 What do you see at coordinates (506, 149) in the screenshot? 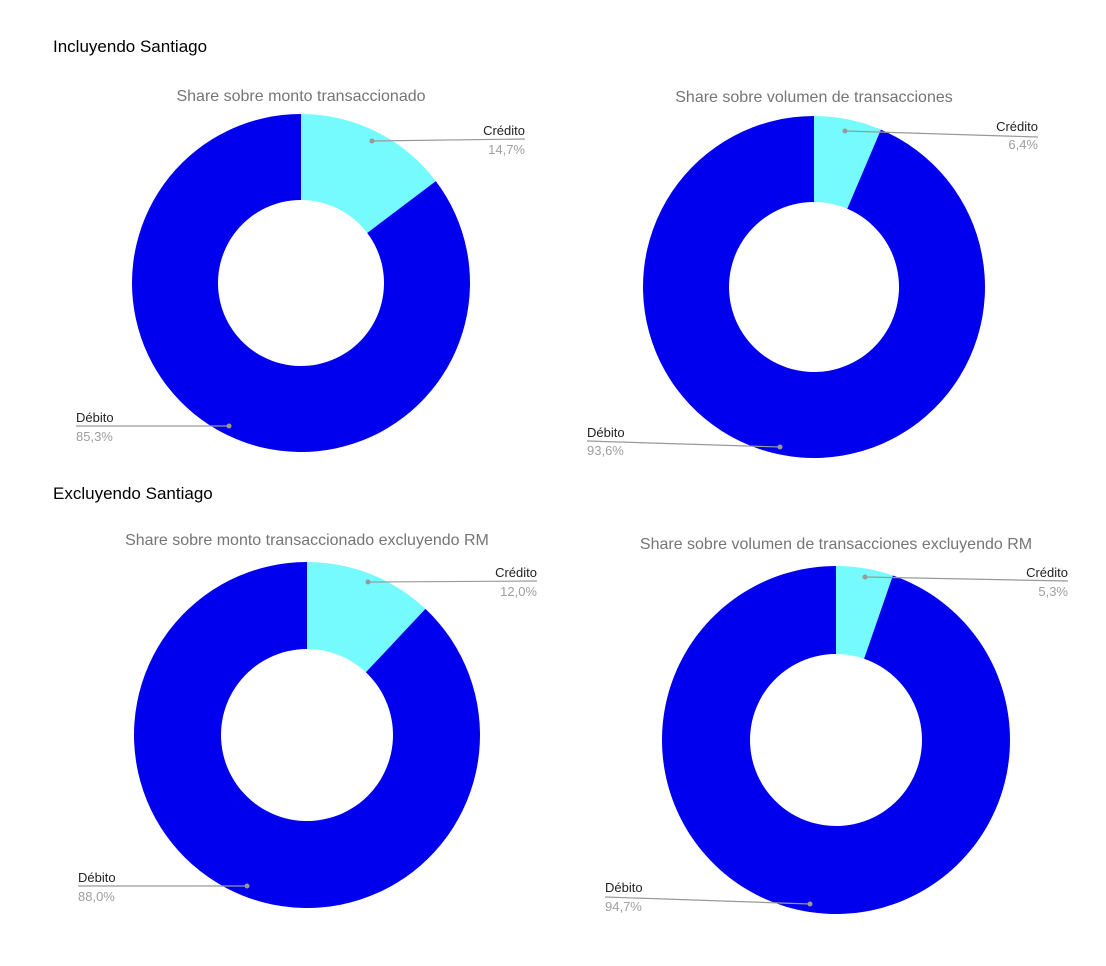
I see `slice-value-credito: 14,7%` at bounding box center [506, 149].